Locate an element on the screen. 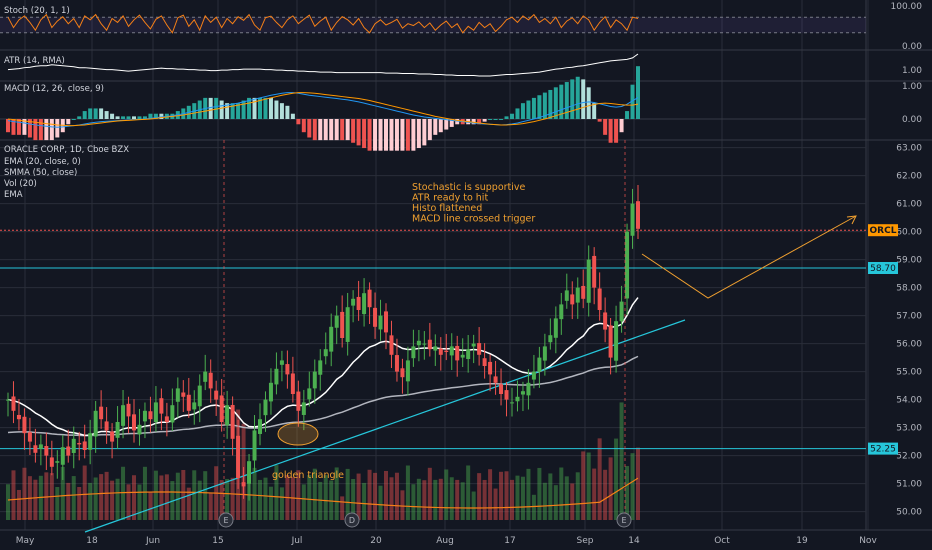  event-marker is located at coordinates (226, 520).